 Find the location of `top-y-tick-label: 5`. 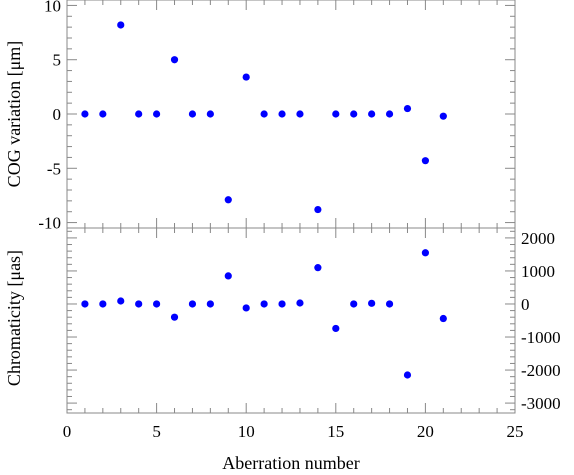

top-y-tick-label: 5 is located at coordinates (57, 60).